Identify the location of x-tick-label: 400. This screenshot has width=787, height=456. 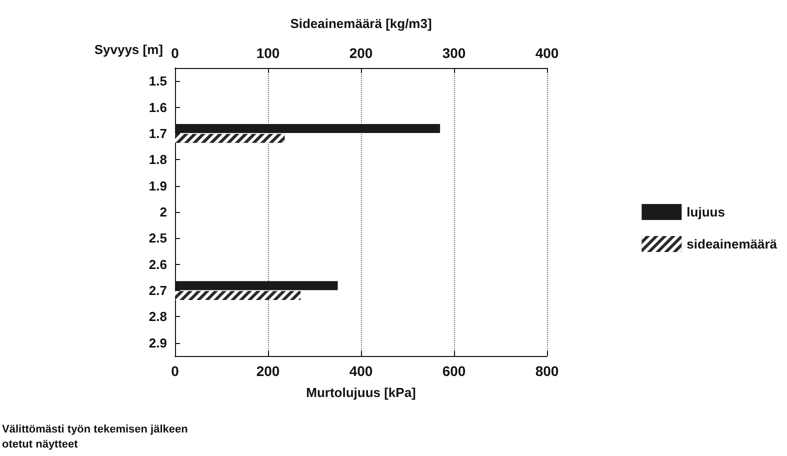
(361, 371).